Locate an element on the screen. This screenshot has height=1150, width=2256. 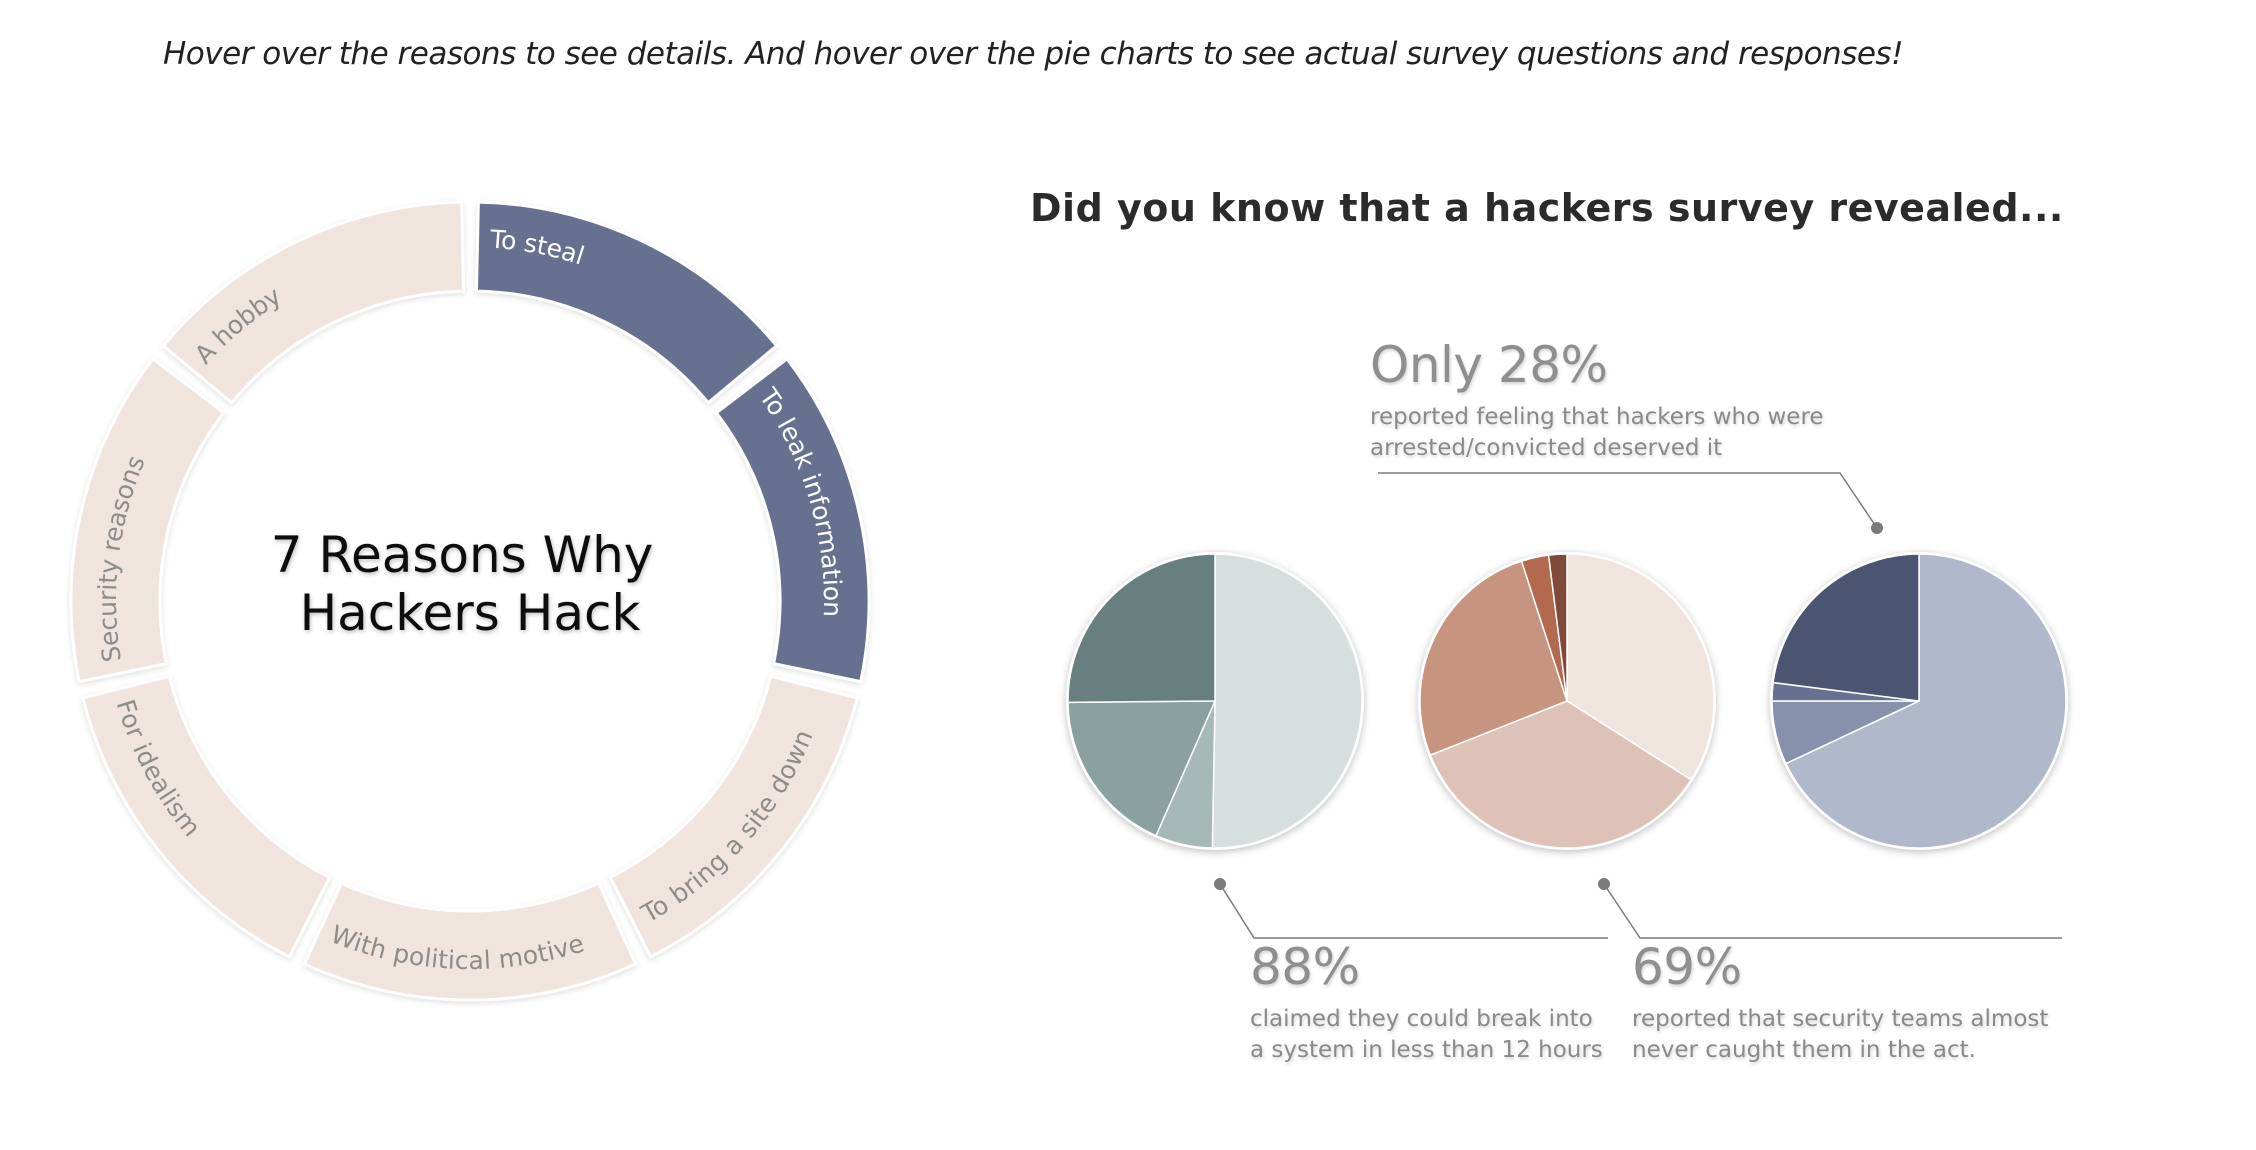
stat-description-line2: arrested/convicted deserved it is located at coordinates (1546, 448).